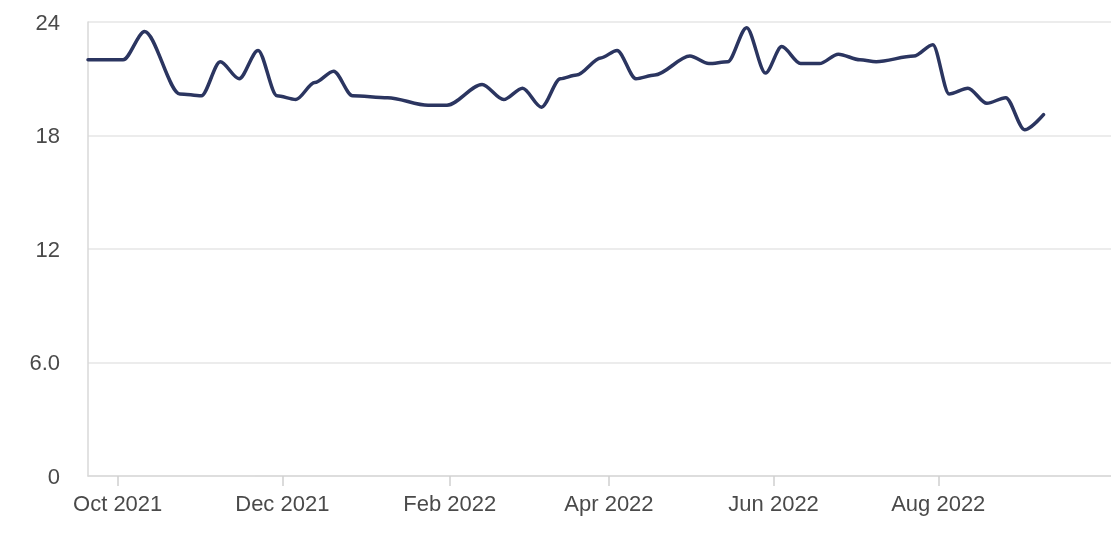 The height and width of the screenshot is (535, 1111). What do you see at coordinates (47, 249) in the screenshot?
I see `y-tick-label: 12` at bounding box center [47, 249].